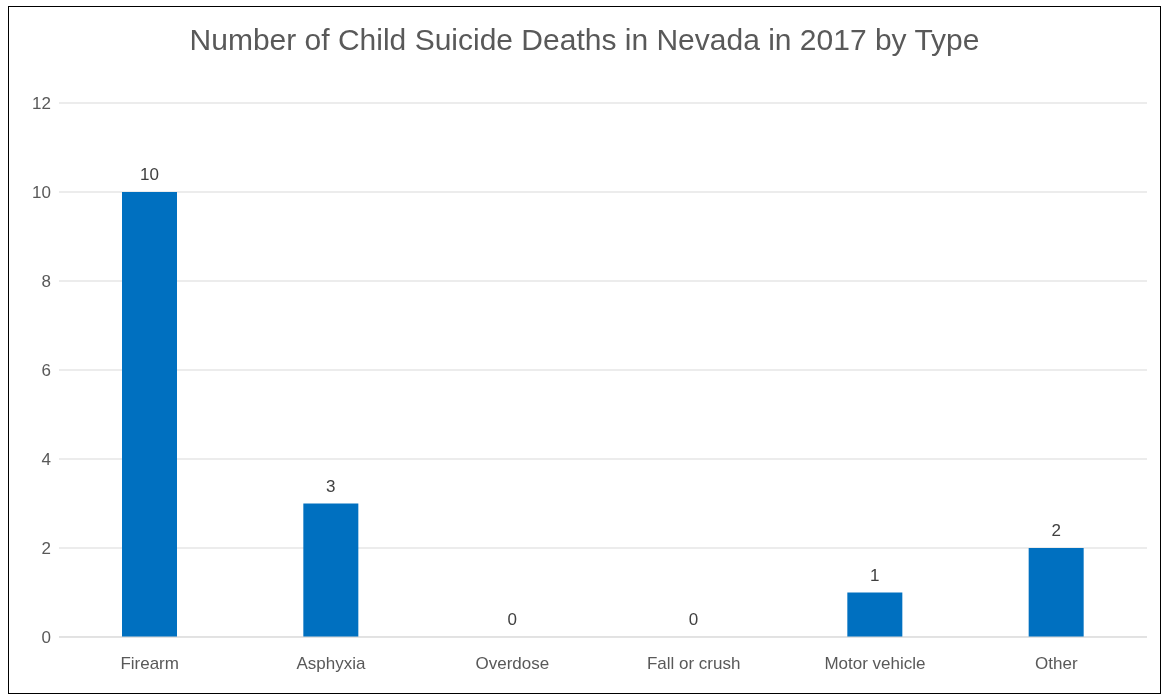 The height and width of the screenshot is (694, 1161). What do you see at coordinates (584, 40) in the screenshot?
I see `chart-title: Number of Child Suicide Deaths in Nevada in 2017 by Type` at bounding box center [584, 40].